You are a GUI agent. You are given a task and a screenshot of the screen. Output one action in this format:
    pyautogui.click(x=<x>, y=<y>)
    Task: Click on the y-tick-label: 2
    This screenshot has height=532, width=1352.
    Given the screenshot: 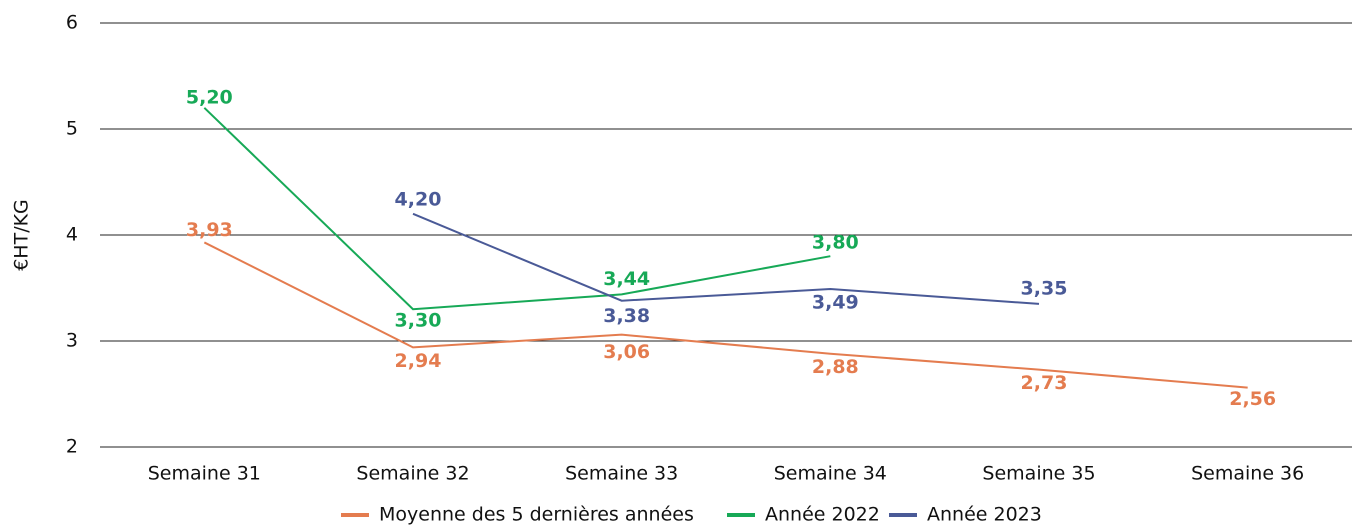 What is the action you would take?
    pyautogui.click(x=72, y=447)
    